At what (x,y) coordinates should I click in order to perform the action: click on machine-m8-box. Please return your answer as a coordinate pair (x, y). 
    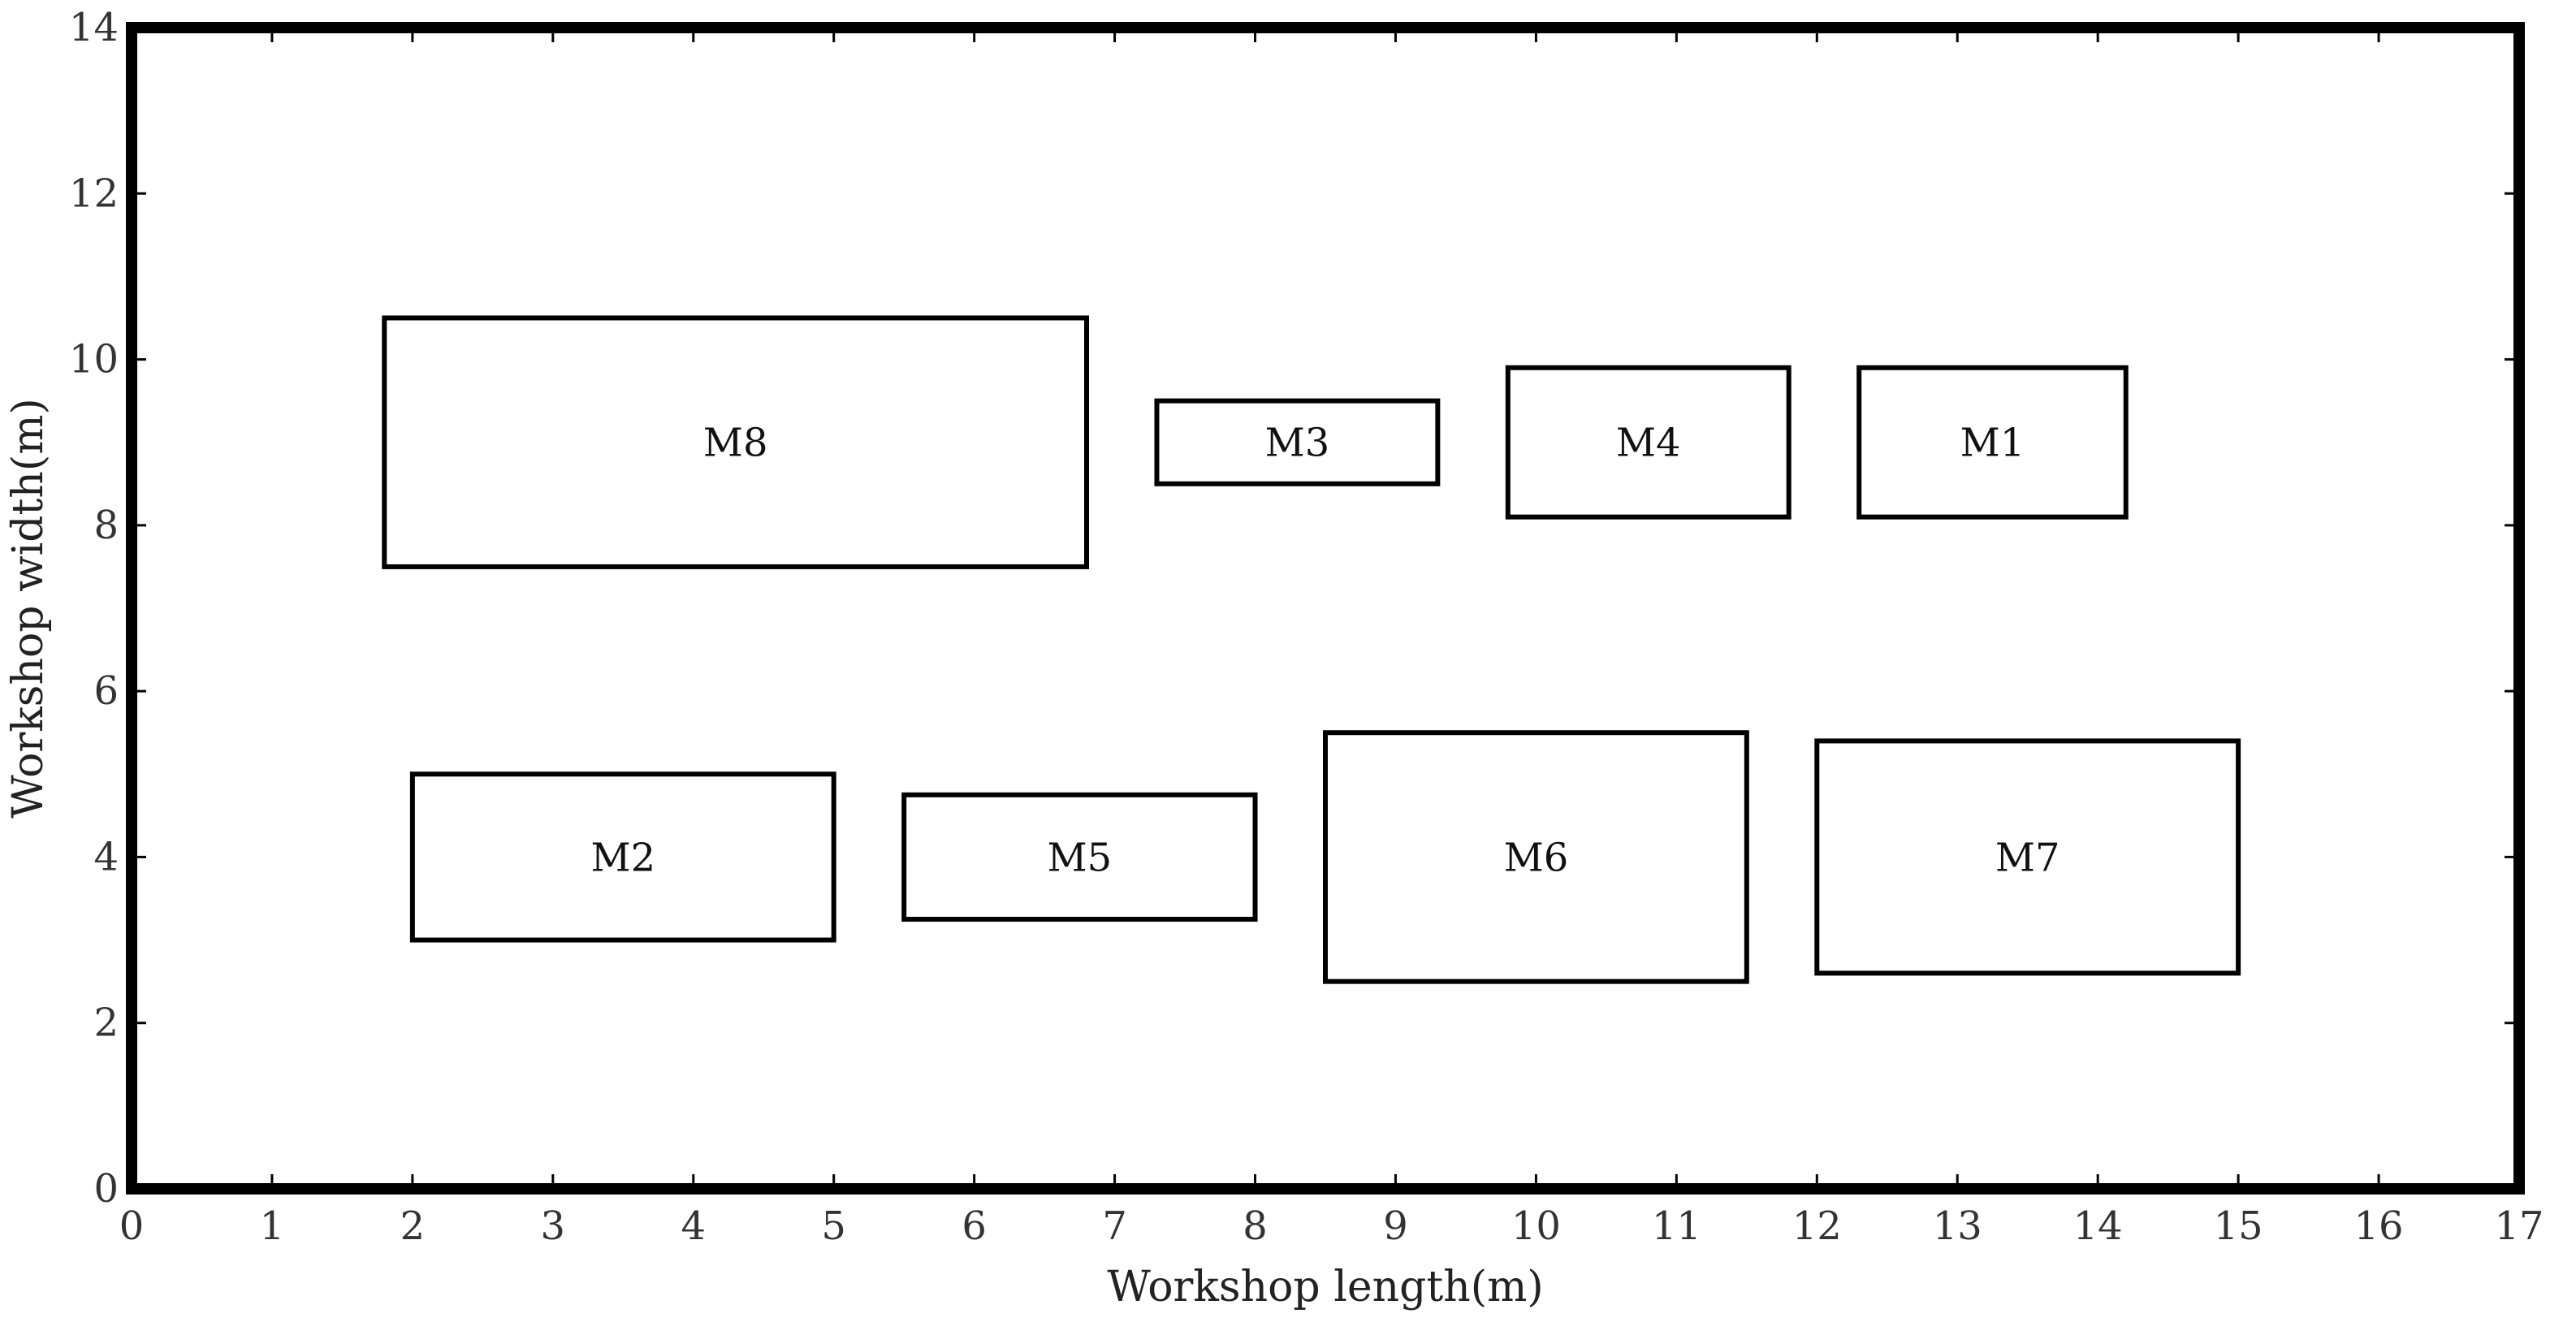
    Looking at the image, I should click on (736, 442).